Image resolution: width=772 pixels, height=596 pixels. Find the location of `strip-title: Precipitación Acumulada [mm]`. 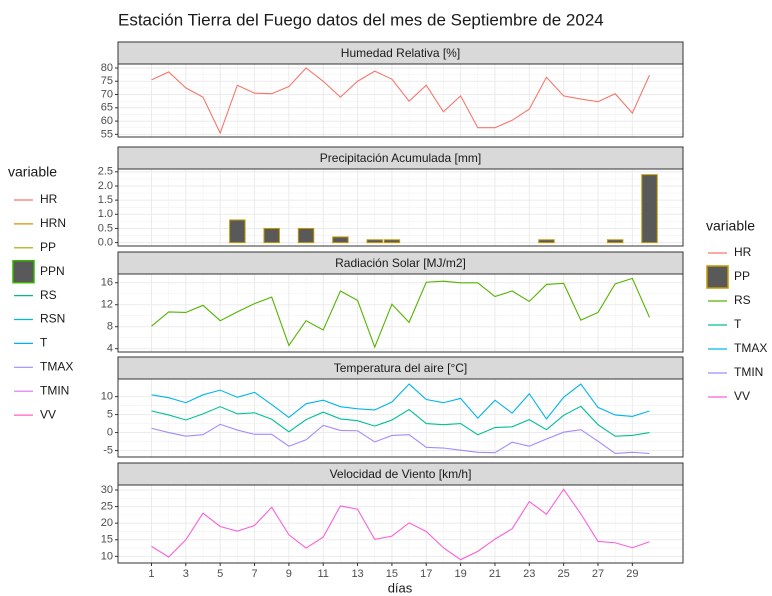

strip-title: Precipitación Acumulada [mm] is located at coordinates (400, 158).